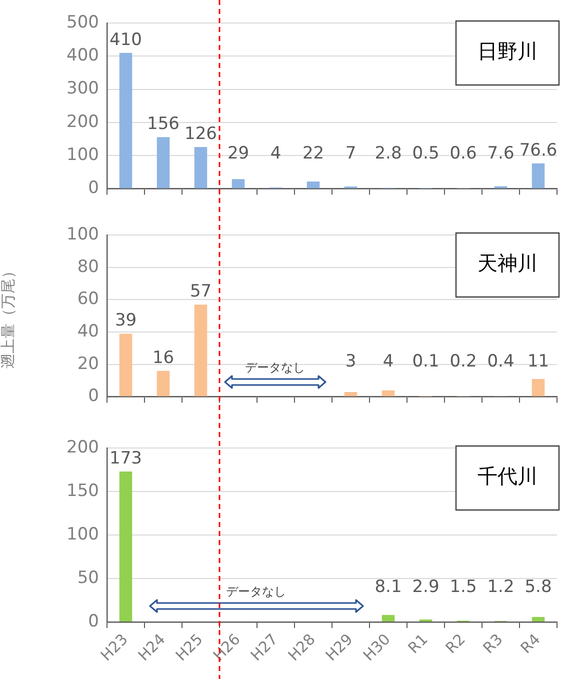  What do you see at coordinates (163, 124) in the screenshot?
I see `data-label: 156` at bounding box center [163, 124].